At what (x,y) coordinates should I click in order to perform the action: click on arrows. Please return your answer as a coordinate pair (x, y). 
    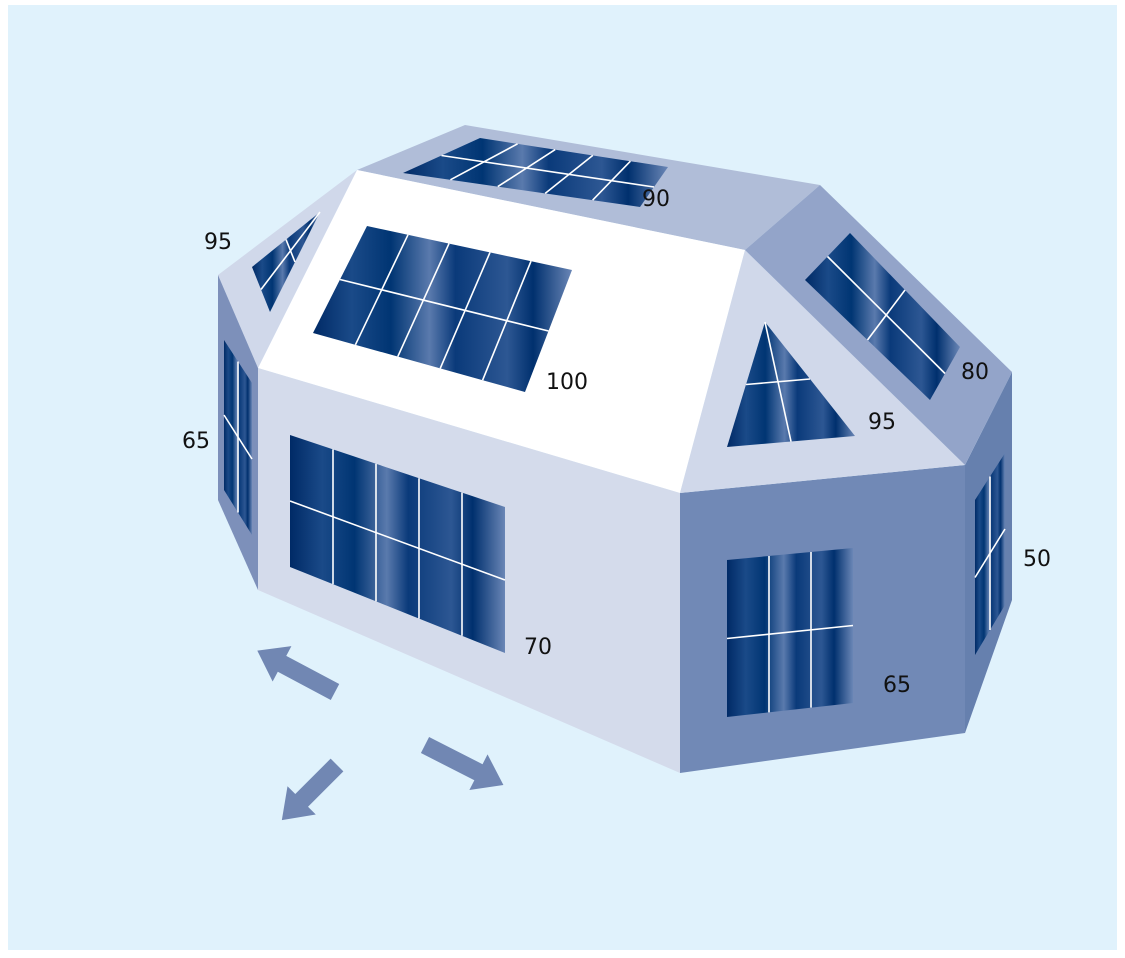
    Looking at the image, I should click on (380, 733).